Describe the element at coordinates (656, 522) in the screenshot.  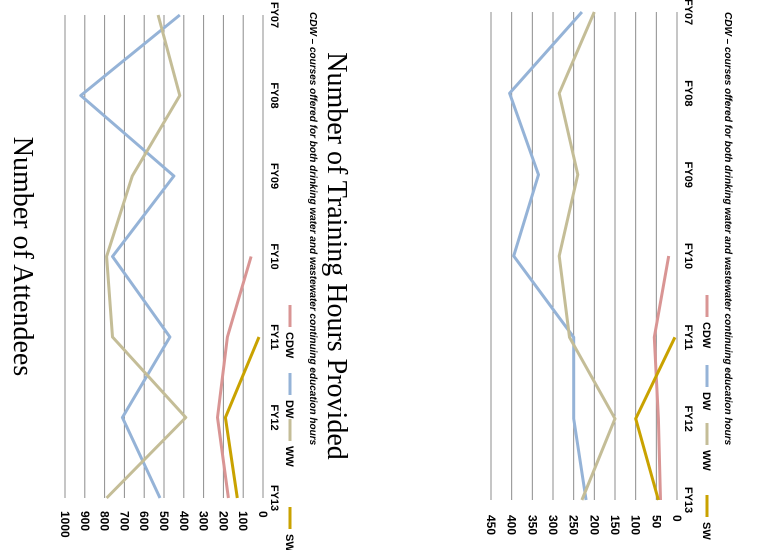
I see `y-tick-label: 50` at that location.